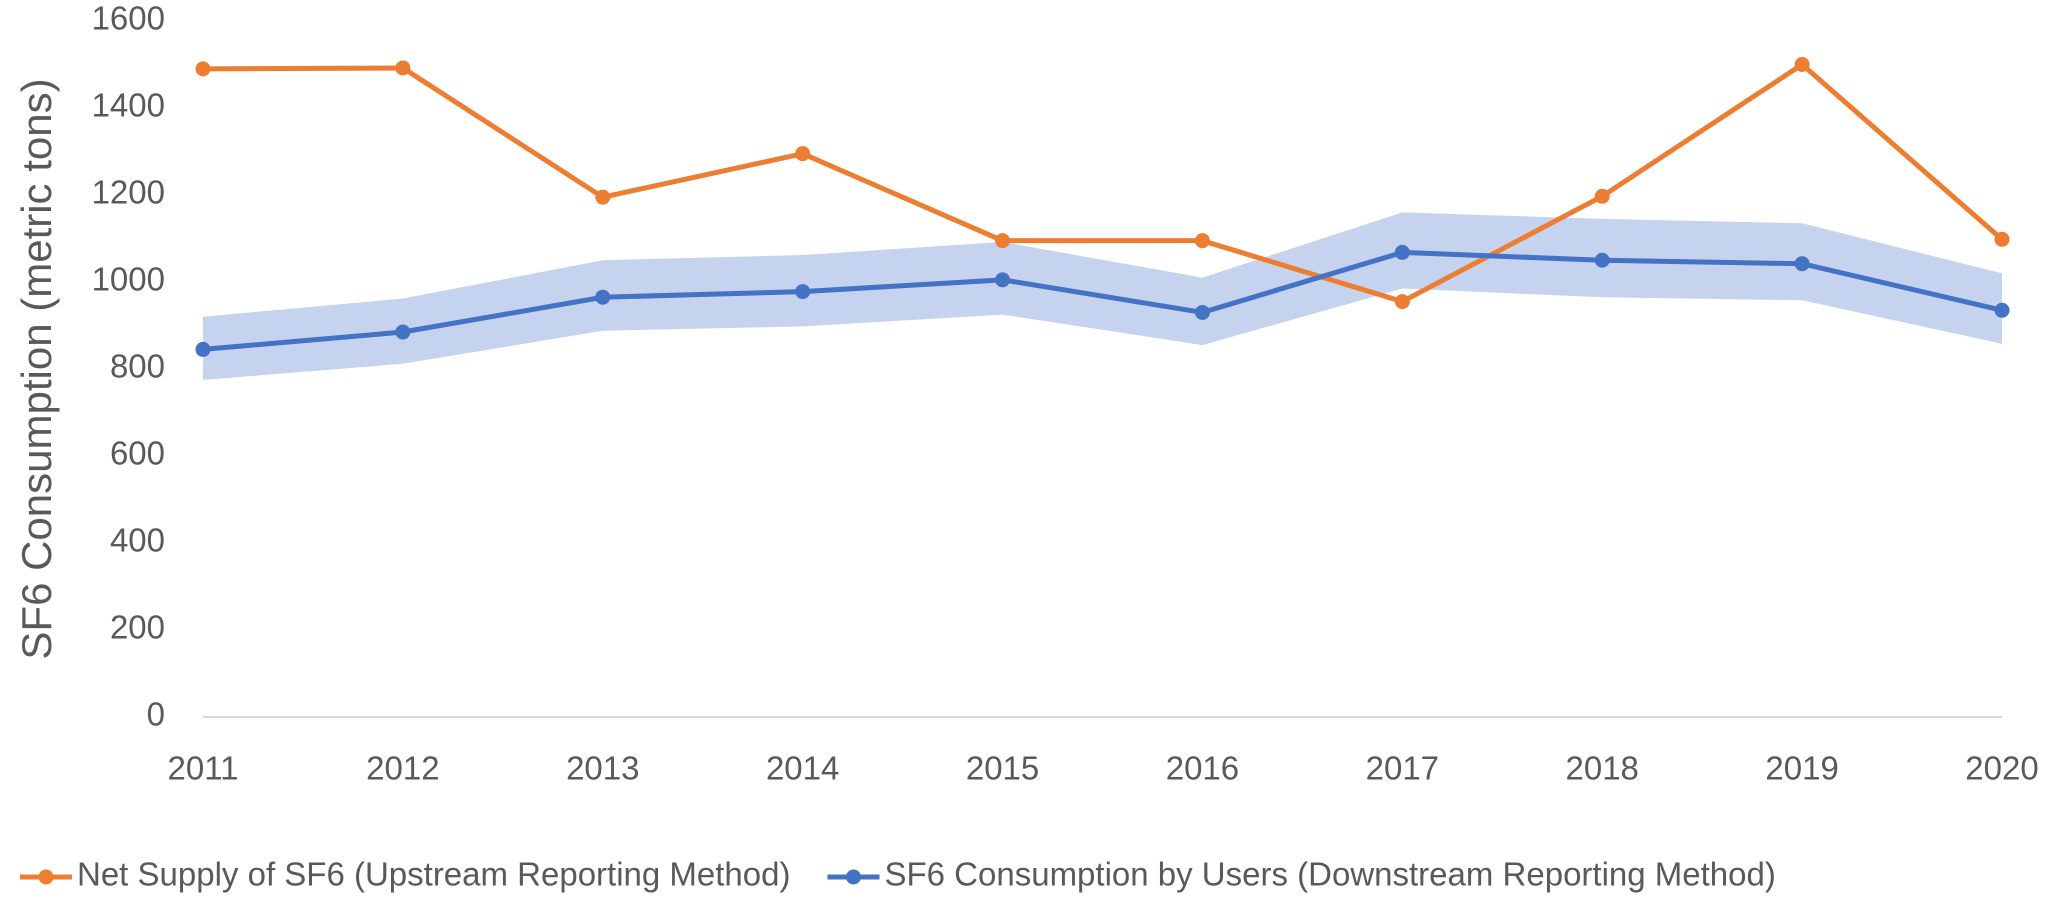  Describe the element at coordinates (156, 714) in the screenshot. I see `y-tick-label: 0` at that location.